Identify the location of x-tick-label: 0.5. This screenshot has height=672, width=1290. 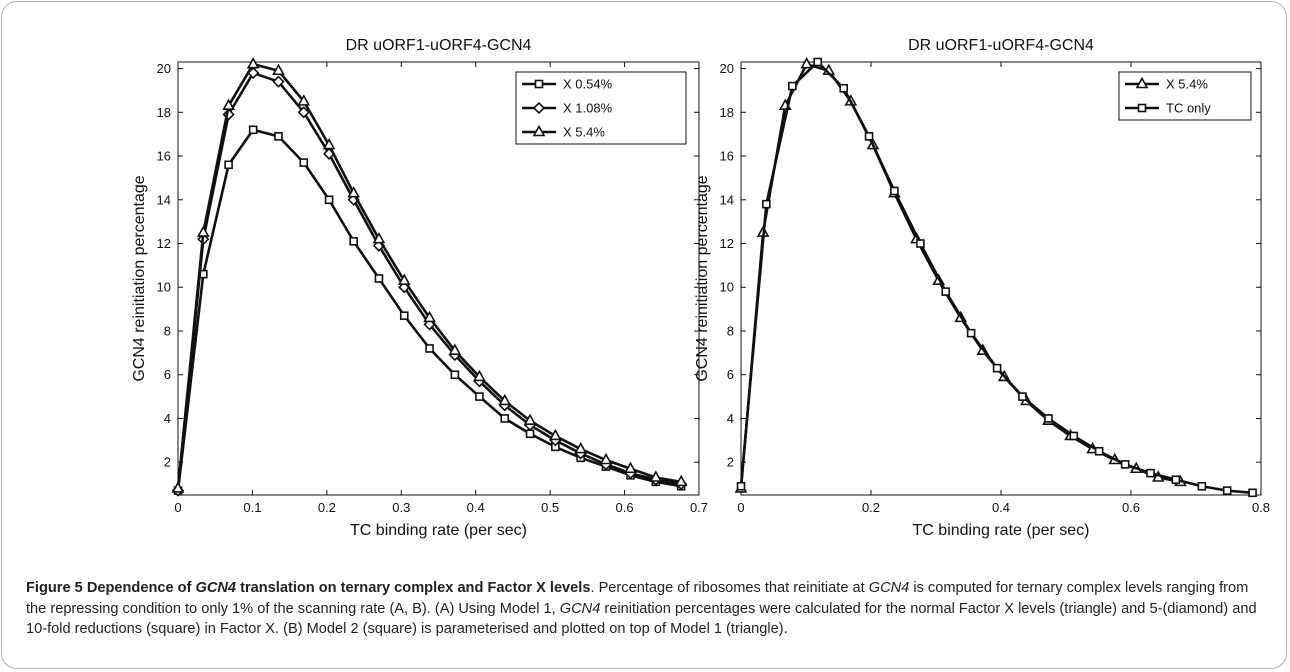
(550, 507).